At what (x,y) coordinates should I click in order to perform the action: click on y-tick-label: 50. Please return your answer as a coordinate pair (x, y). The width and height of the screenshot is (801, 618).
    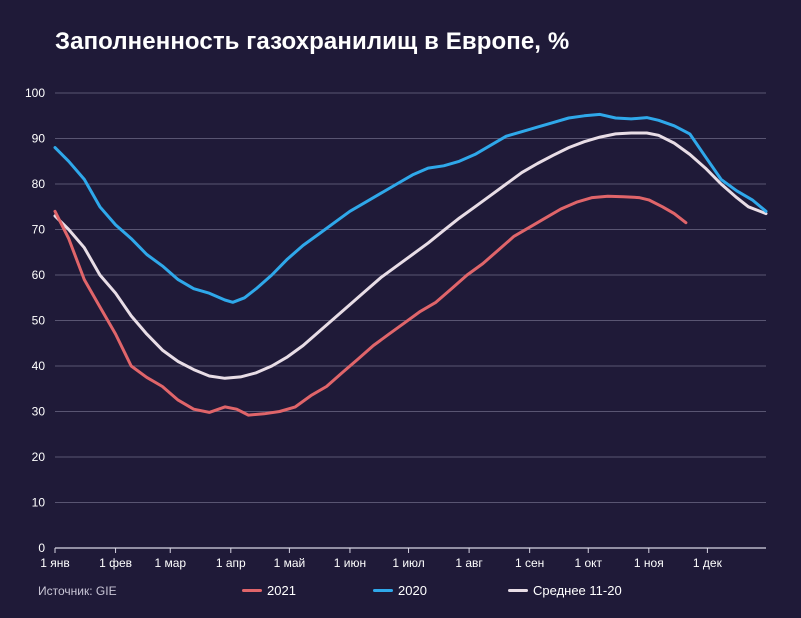
    Looking at the image, I should click on (39, 321).